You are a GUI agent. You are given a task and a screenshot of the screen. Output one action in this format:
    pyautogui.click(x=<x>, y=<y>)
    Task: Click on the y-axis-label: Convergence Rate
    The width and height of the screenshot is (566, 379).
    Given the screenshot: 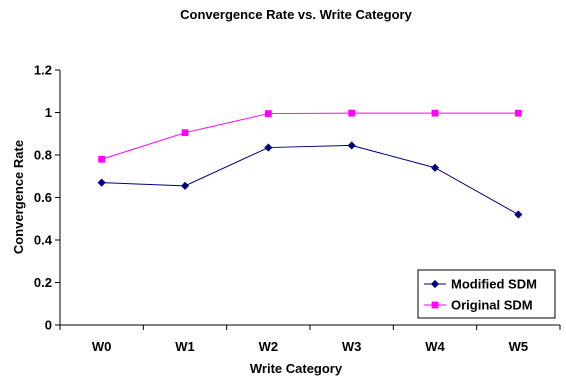 What is the action you would take?
    pyautogui.click(x=18, y=197)
    